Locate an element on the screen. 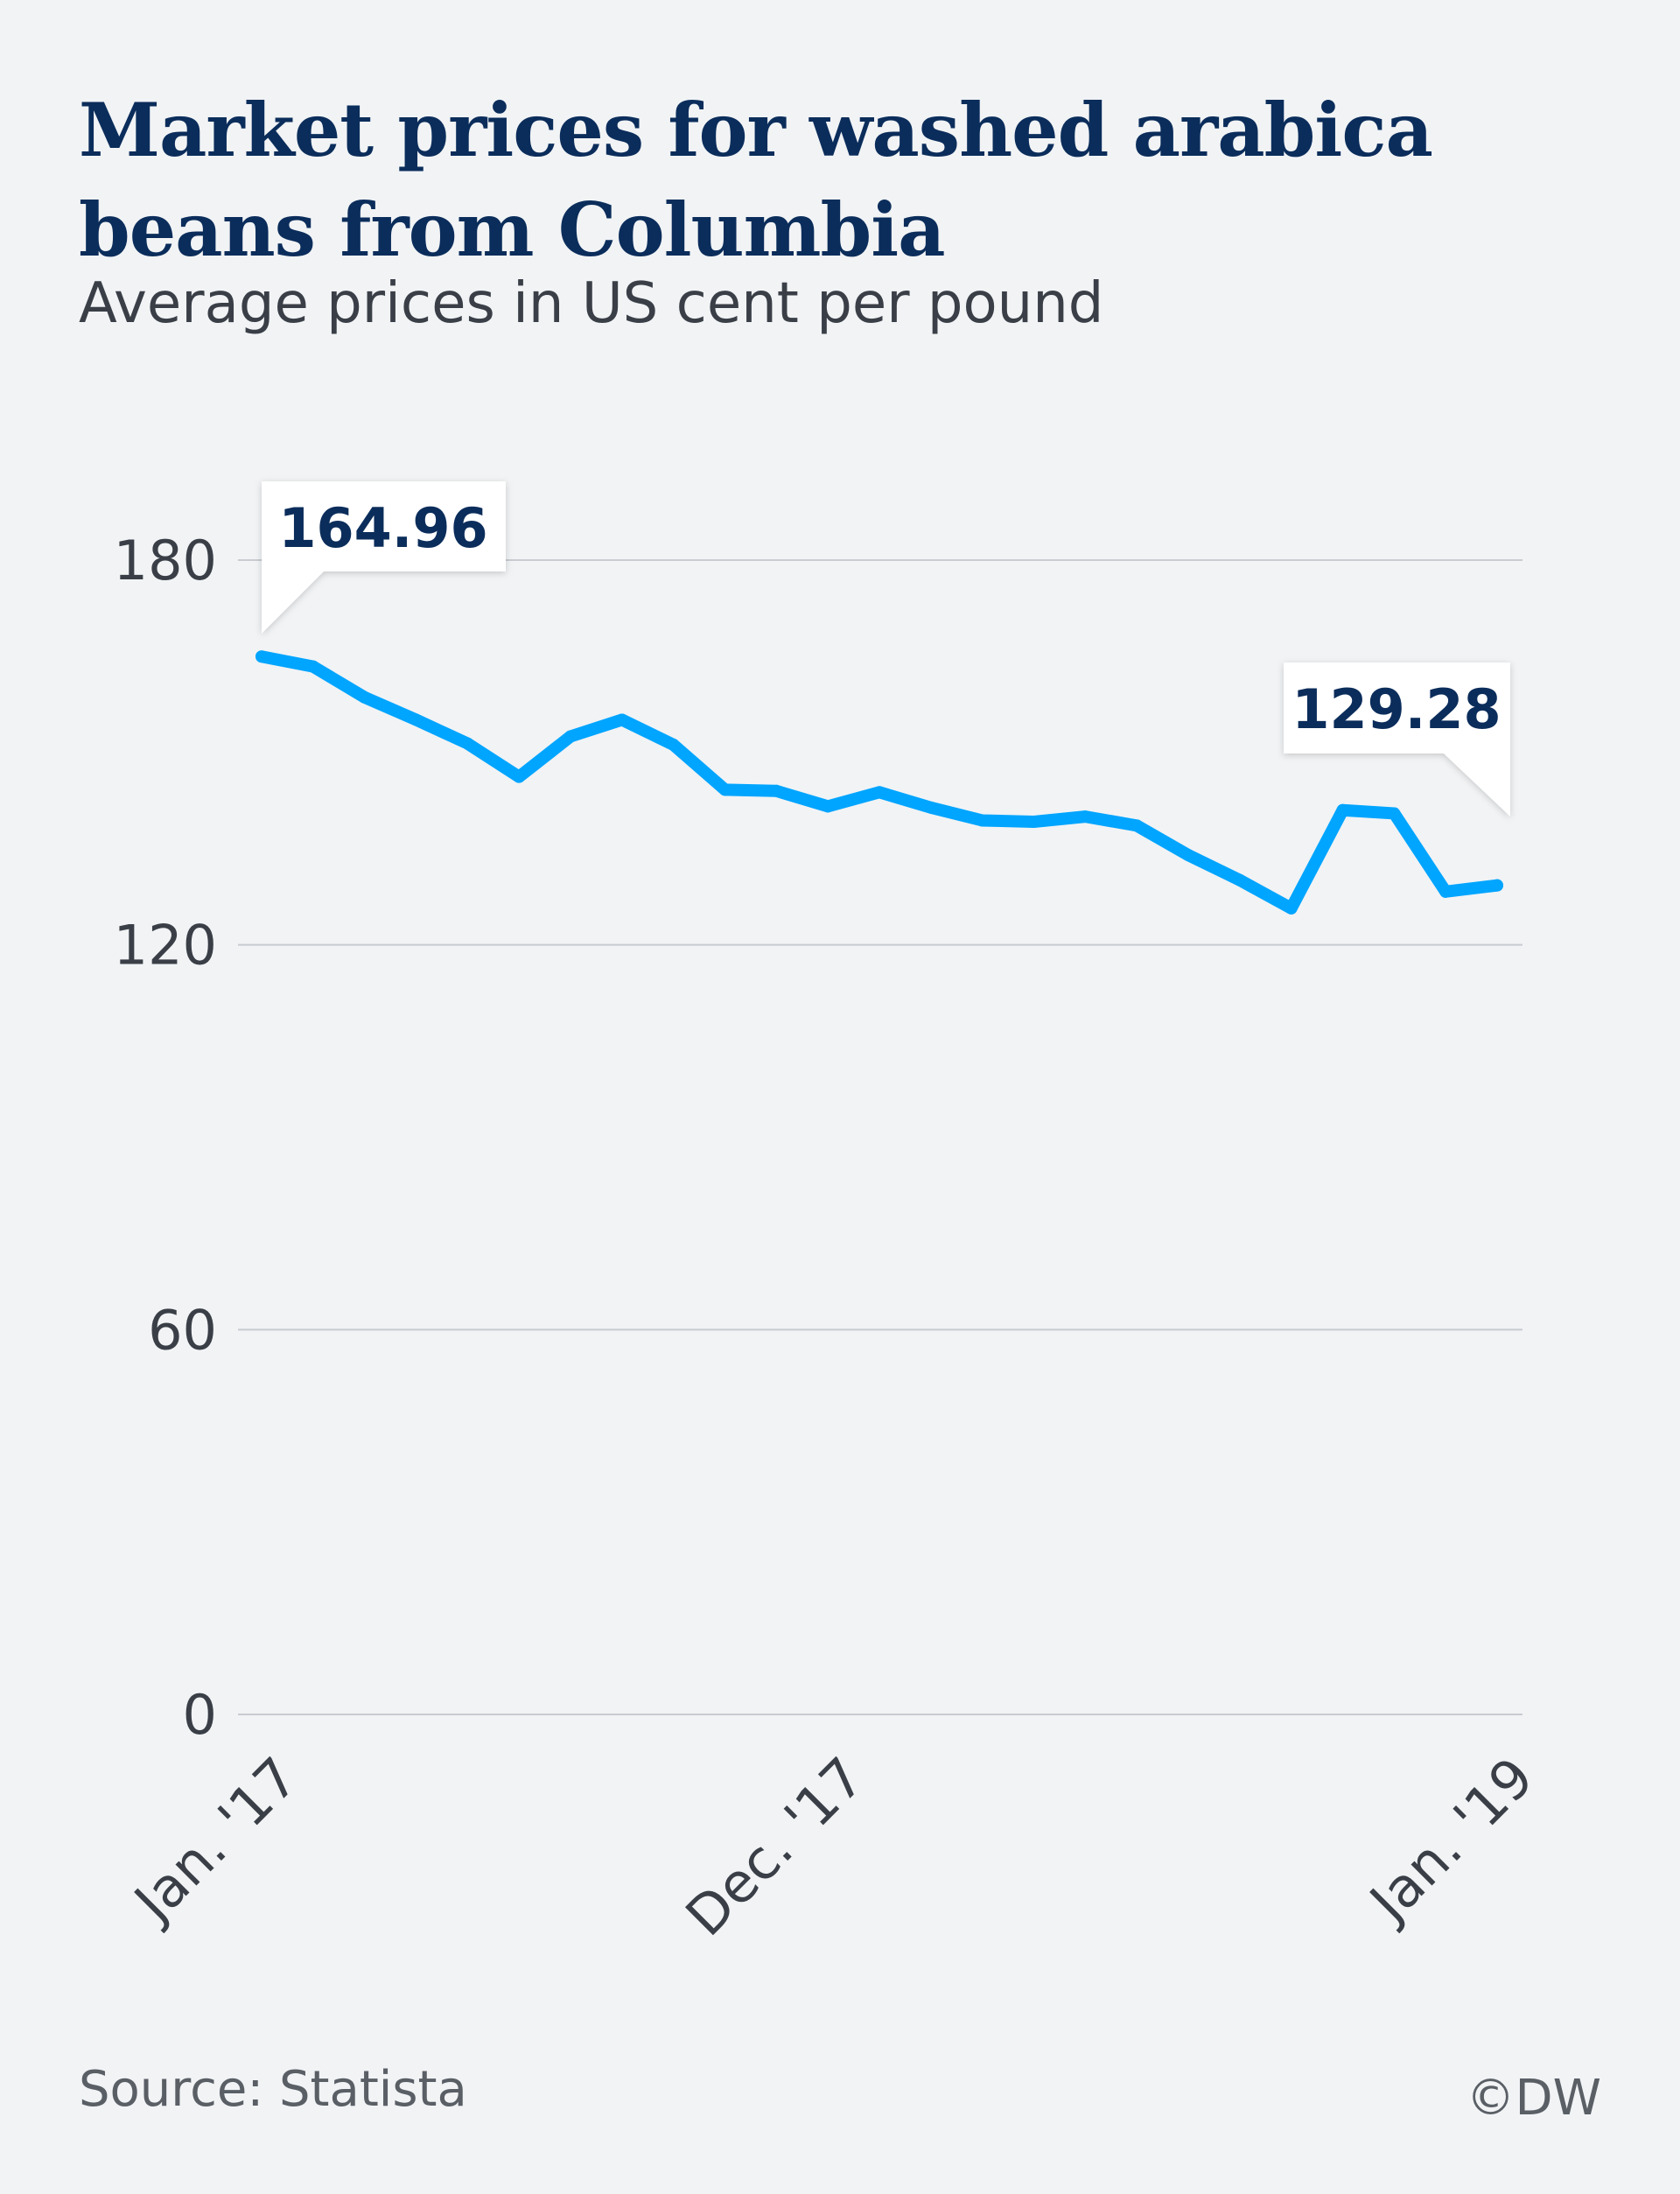 The width and height of the screenshot is (1680, 2194). y-tick-label: 180 is located at coordinates (165, 560).